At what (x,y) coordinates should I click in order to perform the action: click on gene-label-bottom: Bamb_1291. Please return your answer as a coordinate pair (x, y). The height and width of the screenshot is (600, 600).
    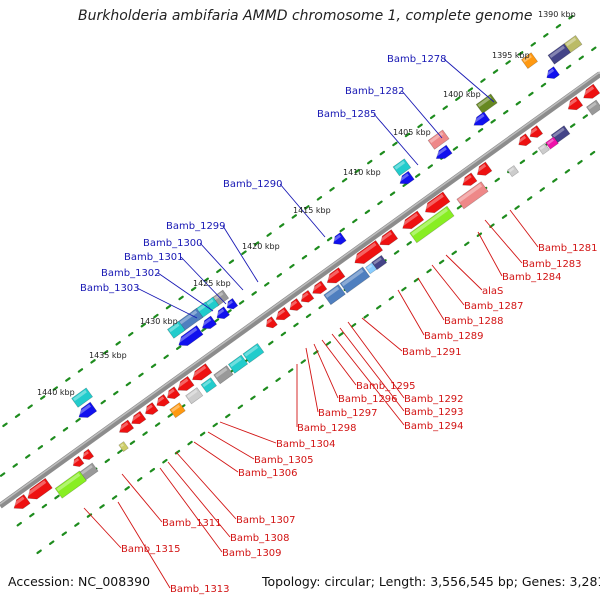
    Looking at the image, I should click on (432, 352).